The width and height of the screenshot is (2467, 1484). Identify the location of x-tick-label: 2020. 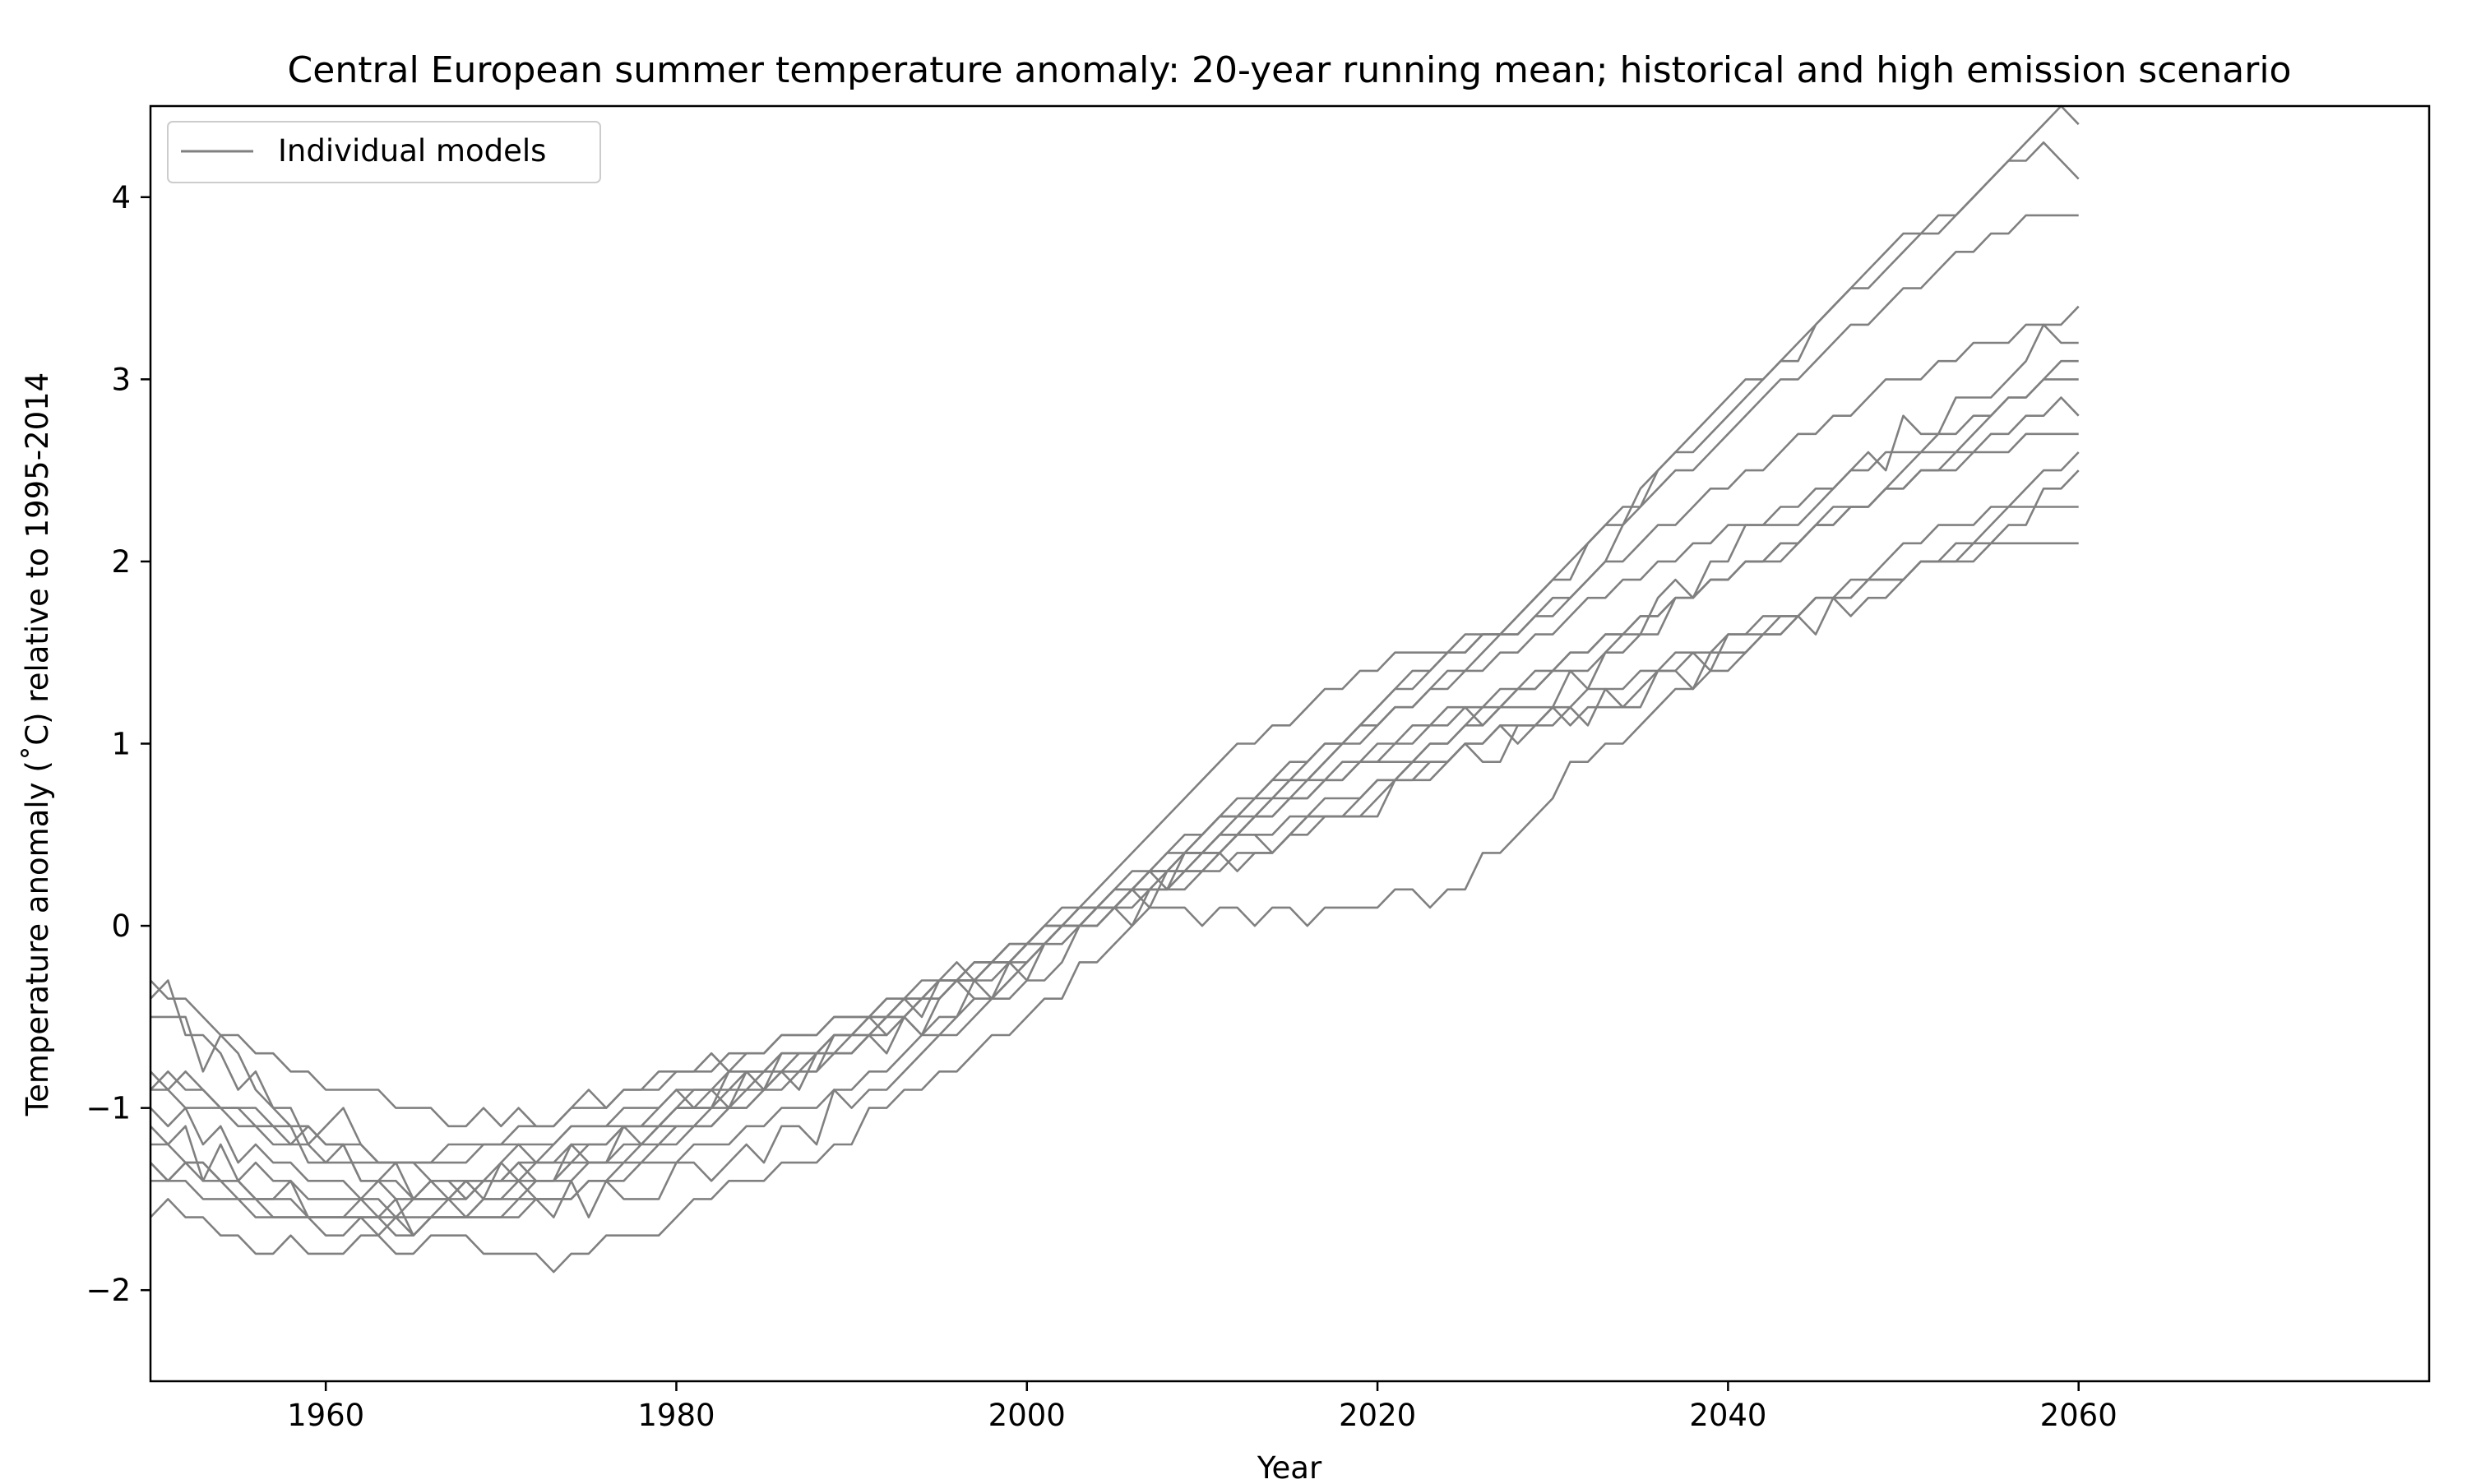
(1378, 1416).